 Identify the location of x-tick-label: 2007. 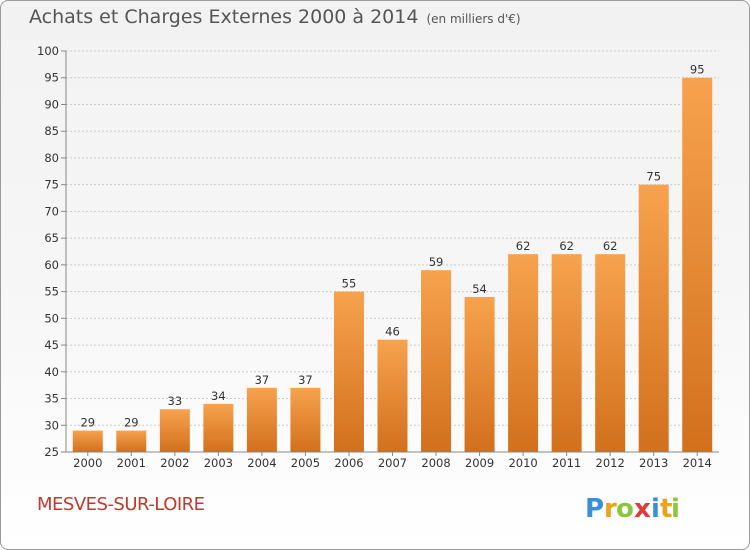
(392, 463).